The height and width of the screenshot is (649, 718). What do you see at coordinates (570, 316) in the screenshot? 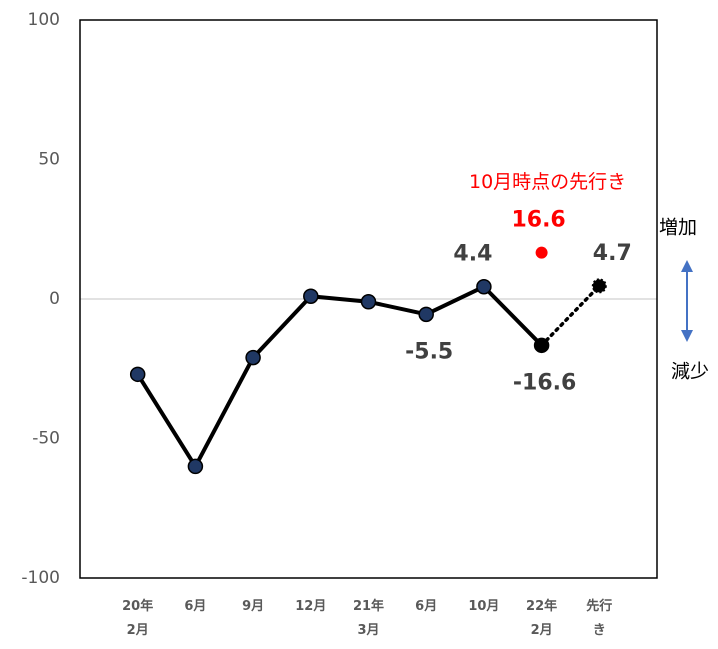
I see `forecast-line` at bounding box center [570, 316].